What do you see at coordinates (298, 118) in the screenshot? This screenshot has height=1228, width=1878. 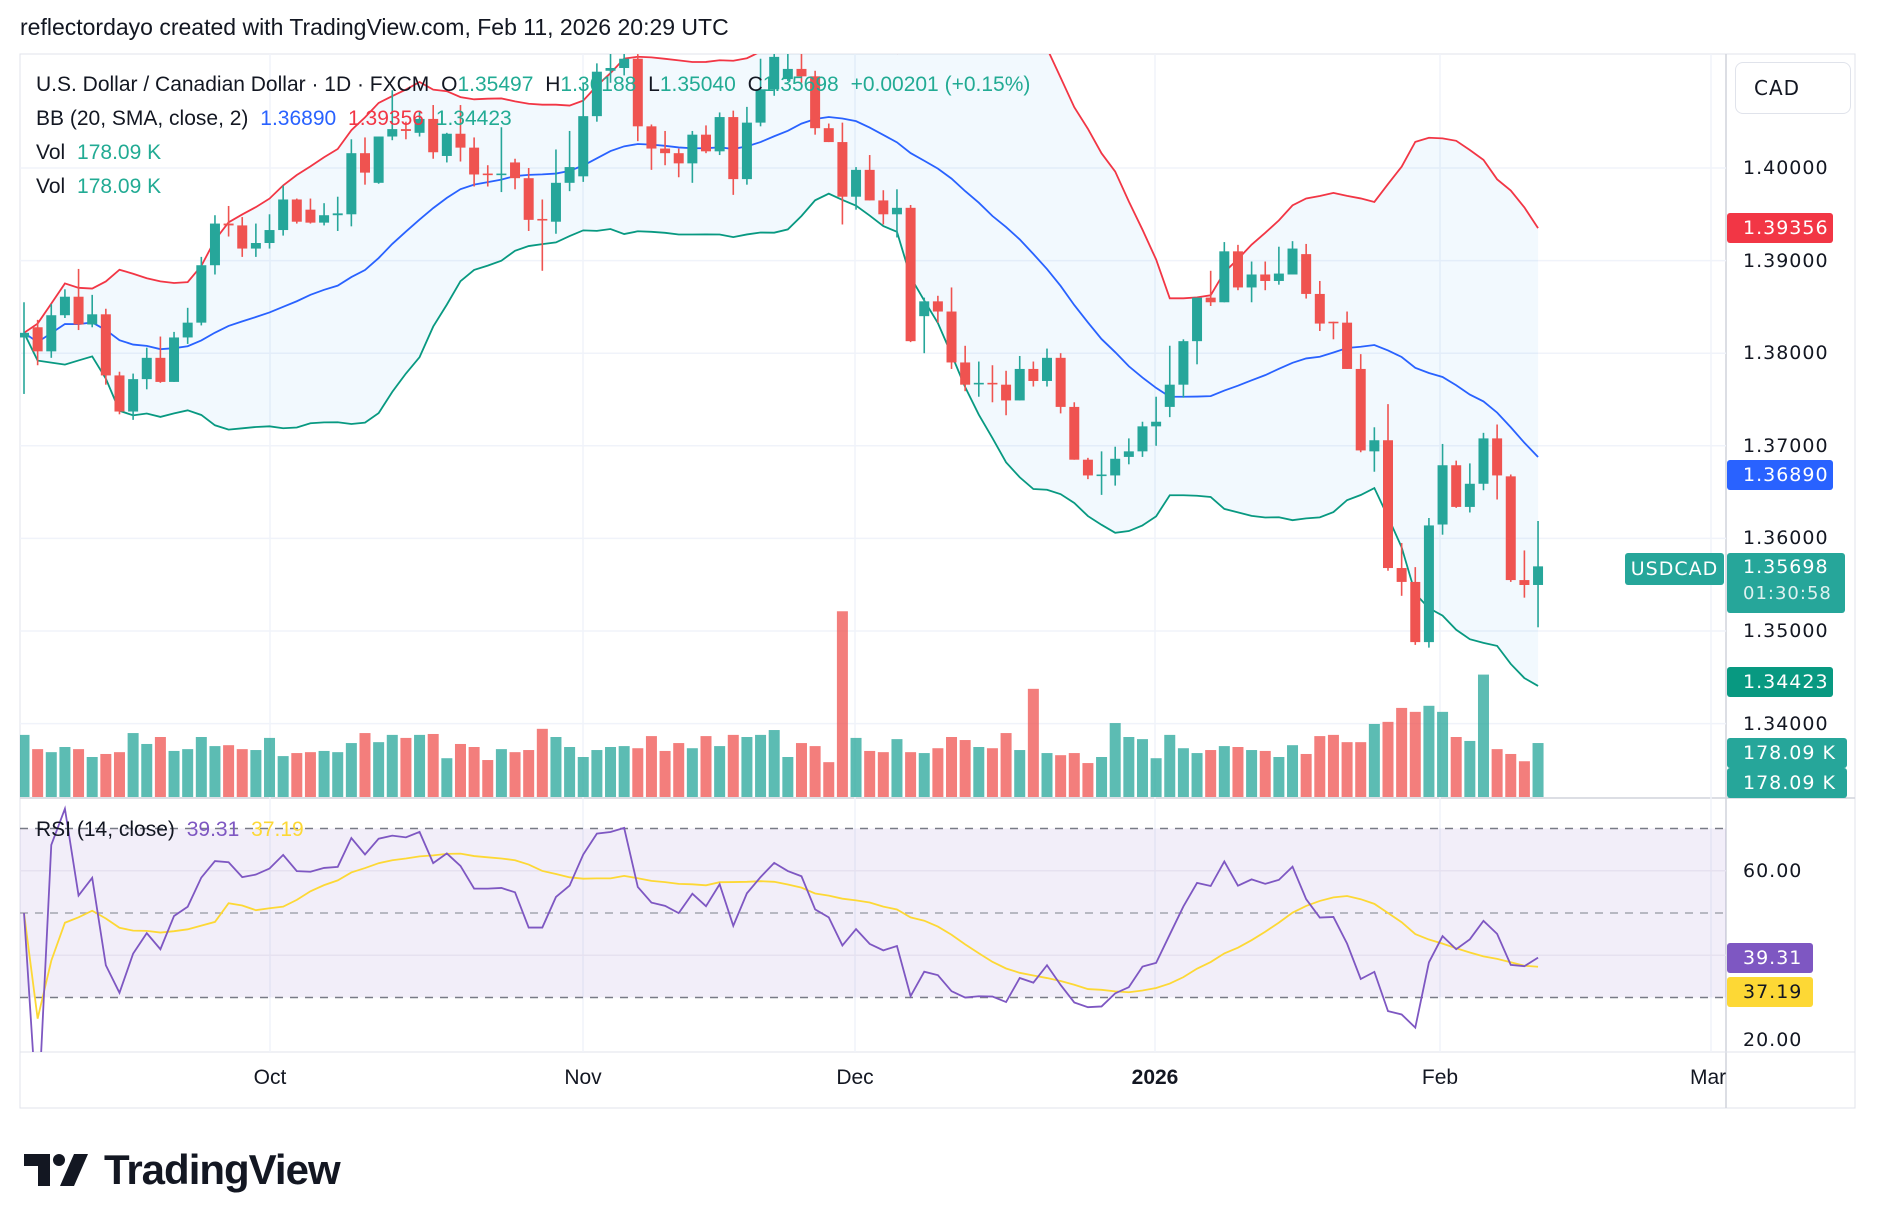 I see `bb-basis-value: 1.36890` at bounding box center [298, 118].